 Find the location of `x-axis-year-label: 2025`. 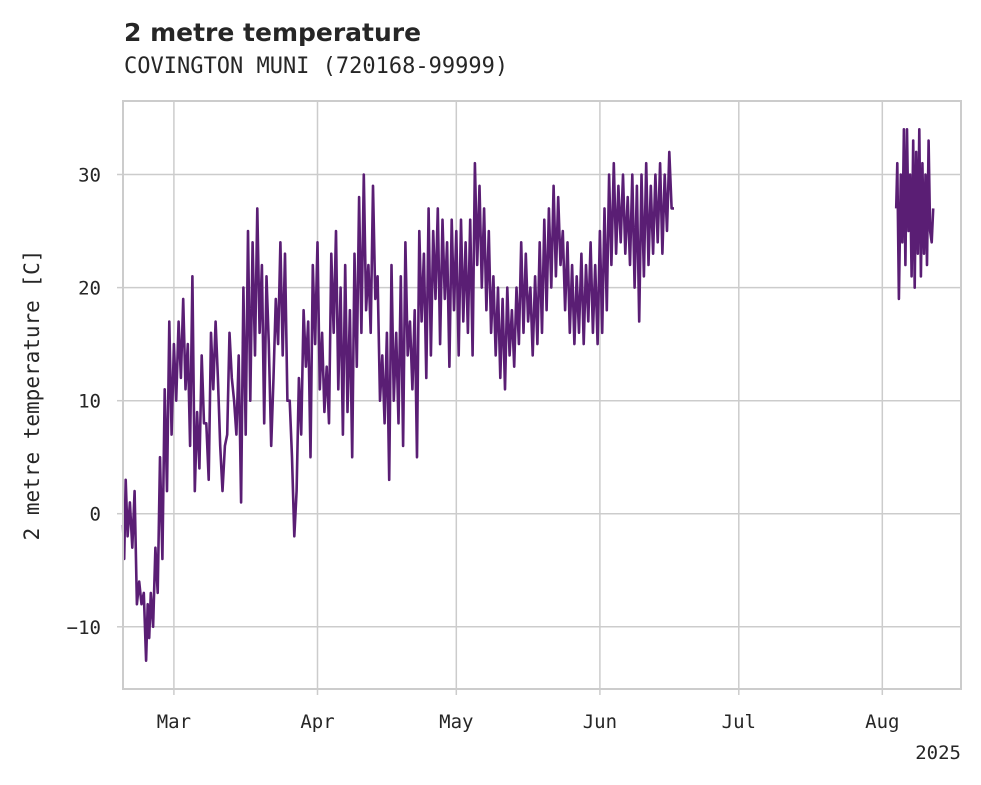

x-axis-year-label: 2025 is located at coordinates (938, 753).